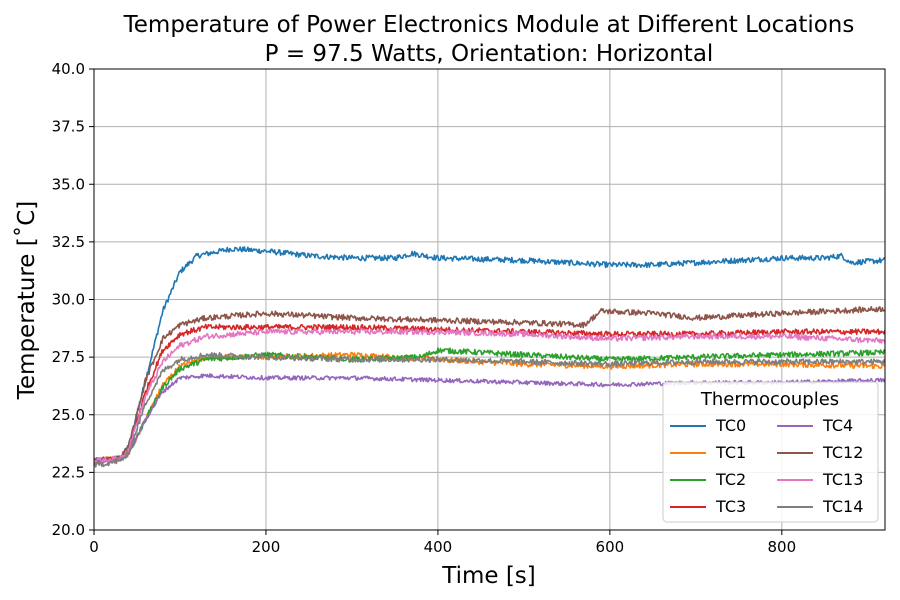  What do you see at coordinates (68, 530) in the screenshot?
I see `y-tick-label: 20.0` at bounding box center [68, 530].